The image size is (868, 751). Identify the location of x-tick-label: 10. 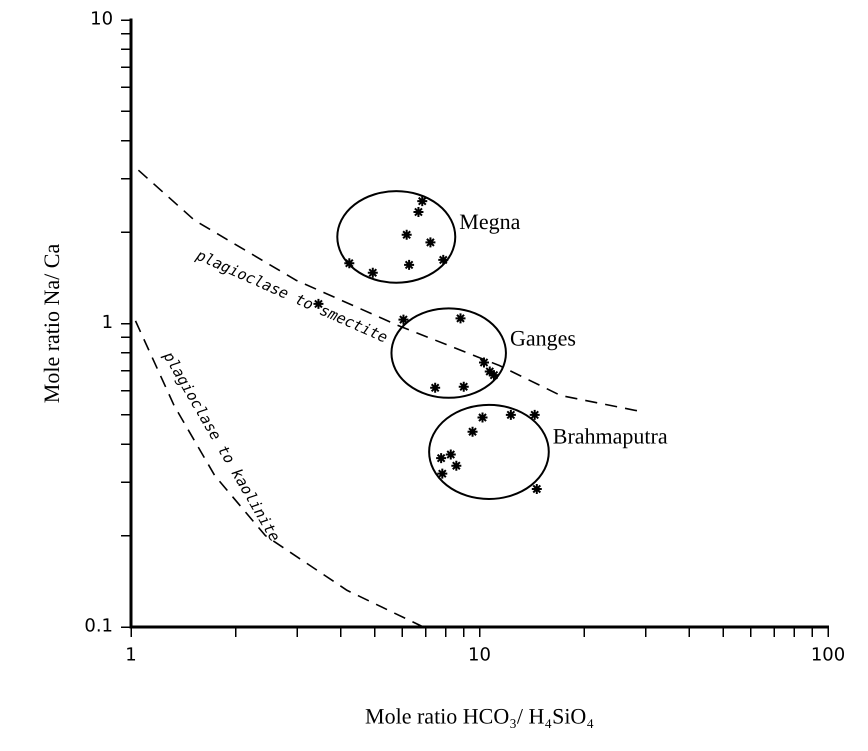
(479, 655).